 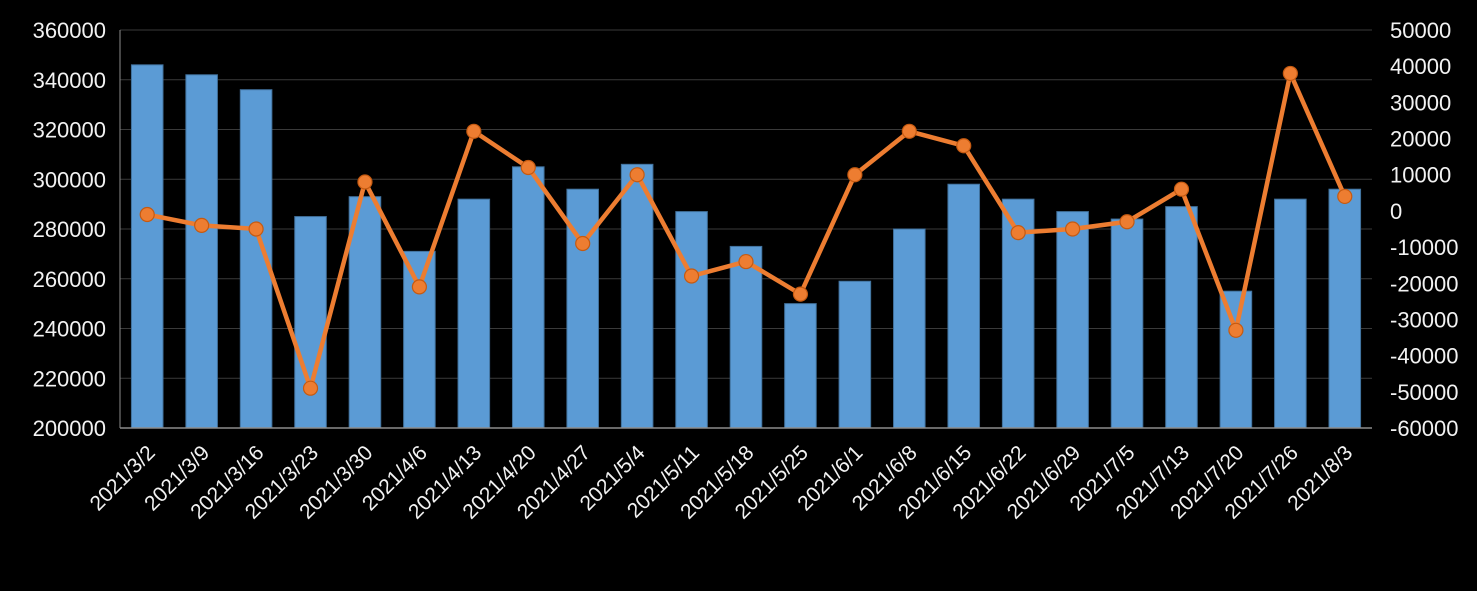 I want to click on right-axis-tick-label: 50000, so click(x=1420, y=30).